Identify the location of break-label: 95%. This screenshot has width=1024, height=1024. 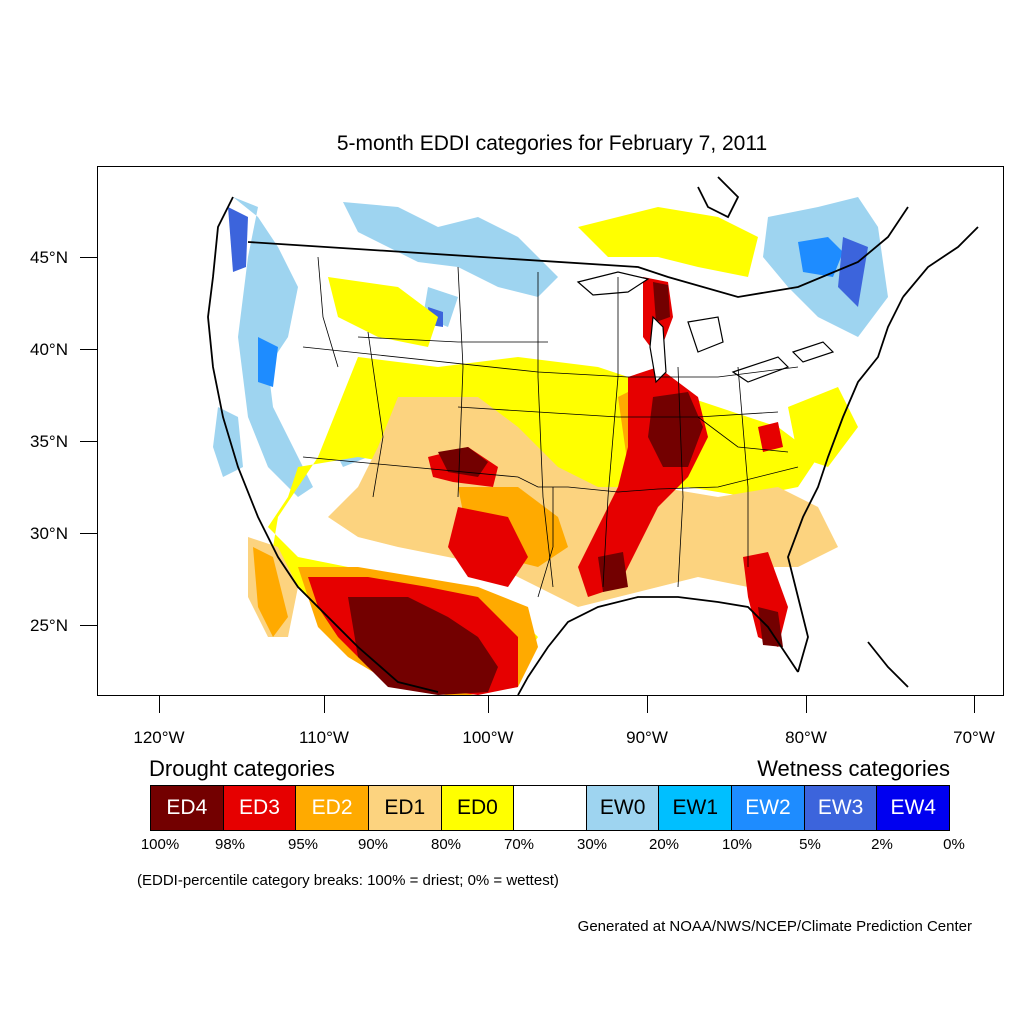
(303, 844).